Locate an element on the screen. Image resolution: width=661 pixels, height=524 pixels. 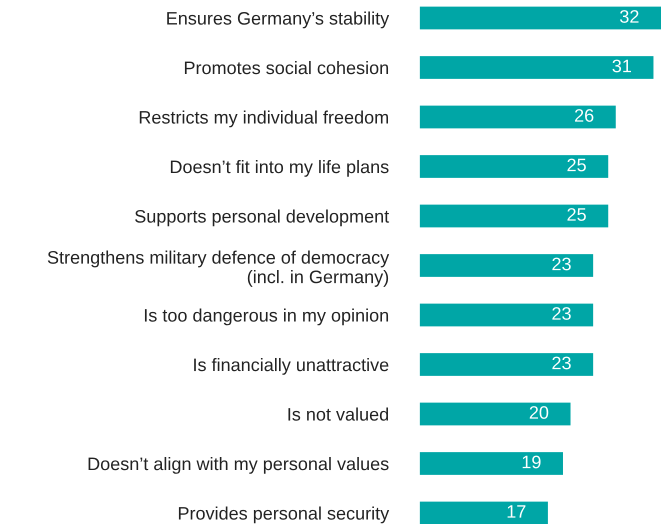
data-label: 20 is located at coordinates (539, 412).